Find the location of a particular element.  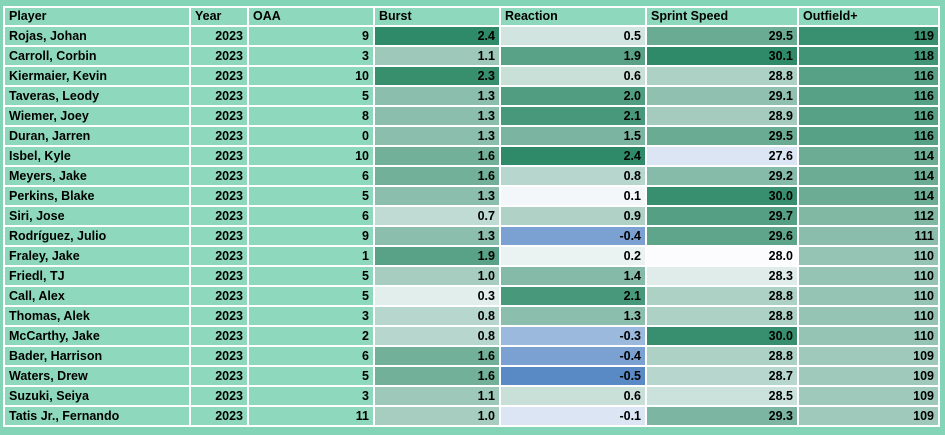

cell-player: Perkins, Blake is located at coordinates (97, 196).